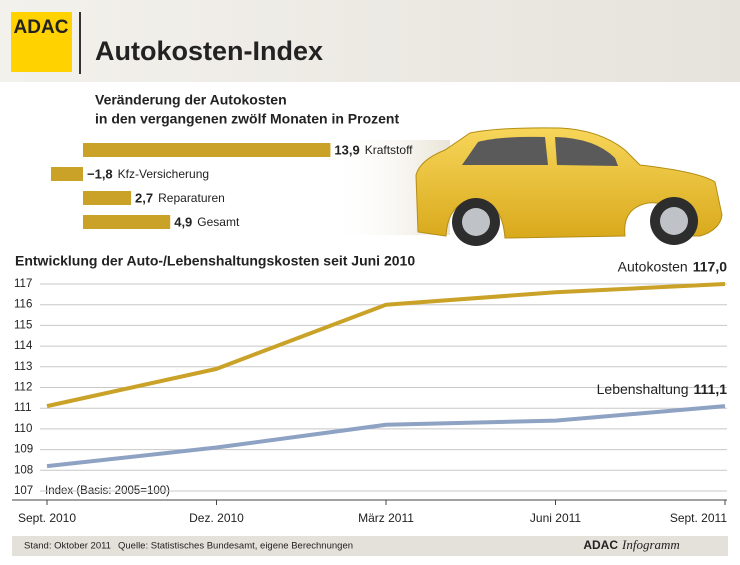 The width and height of the screenshot is (740, 565). What do you see at coordinates (47, 518) in the screenshot?
I see `x-tick-label: Sept. 2010` at bounding box center [47, 518].